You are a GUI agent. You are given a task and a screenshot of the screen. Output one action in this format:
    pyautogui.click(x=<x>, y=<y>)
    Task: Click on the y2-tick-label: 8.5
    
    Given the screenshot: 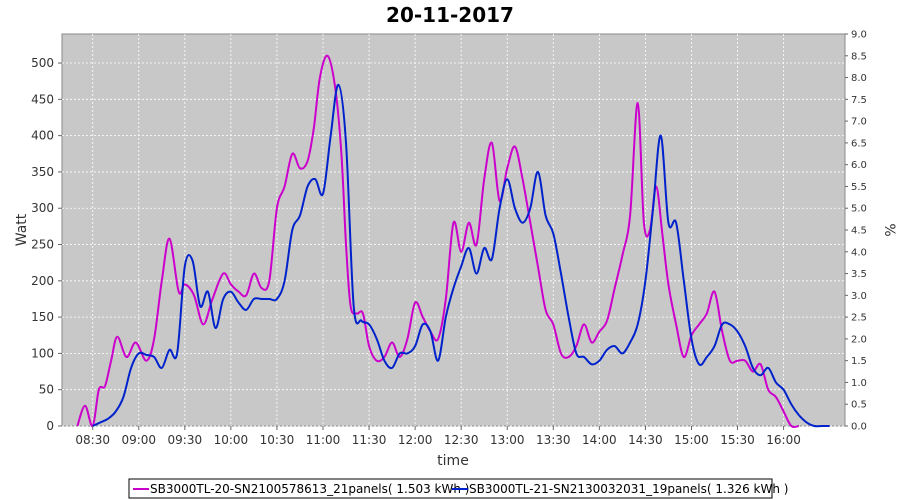 What is the action you would take?
    pyautogui.click(x=859, y=56)
    